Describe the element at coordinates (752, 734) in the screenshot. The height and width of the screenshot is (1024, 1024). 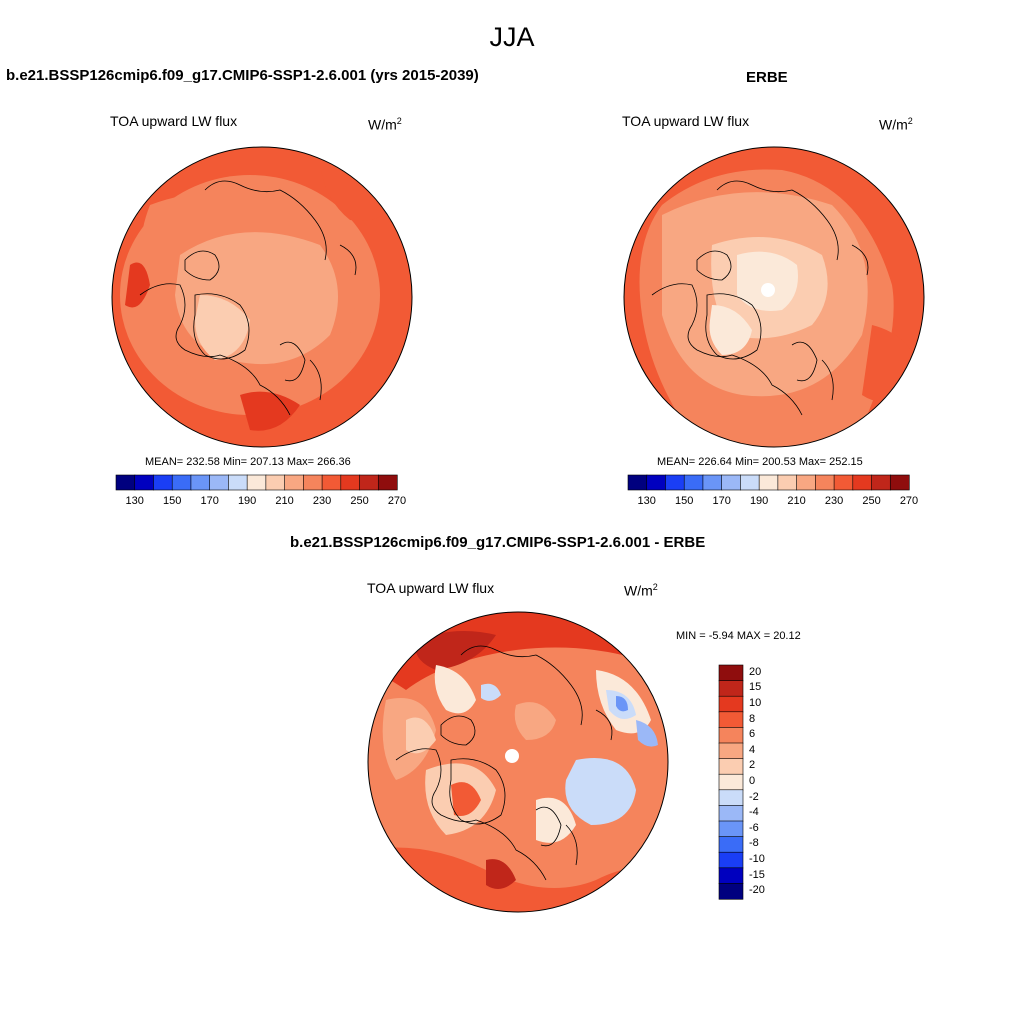
I see `panel3-colorbar-tick-label: 6` at that location.